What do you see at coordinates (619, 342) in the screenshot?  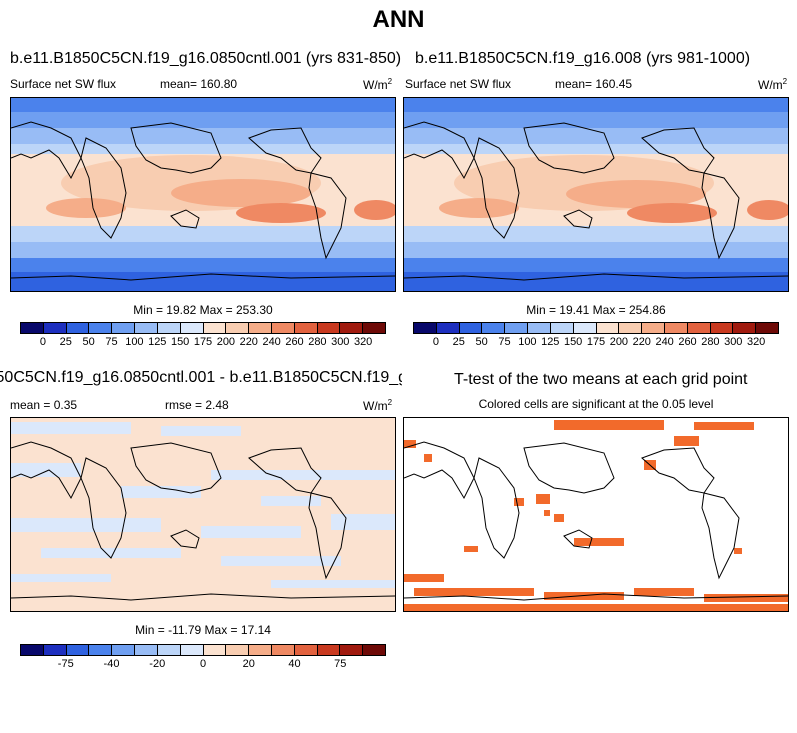 I see `colorbar-tick-label: 200` at bounding box center [619, 342].